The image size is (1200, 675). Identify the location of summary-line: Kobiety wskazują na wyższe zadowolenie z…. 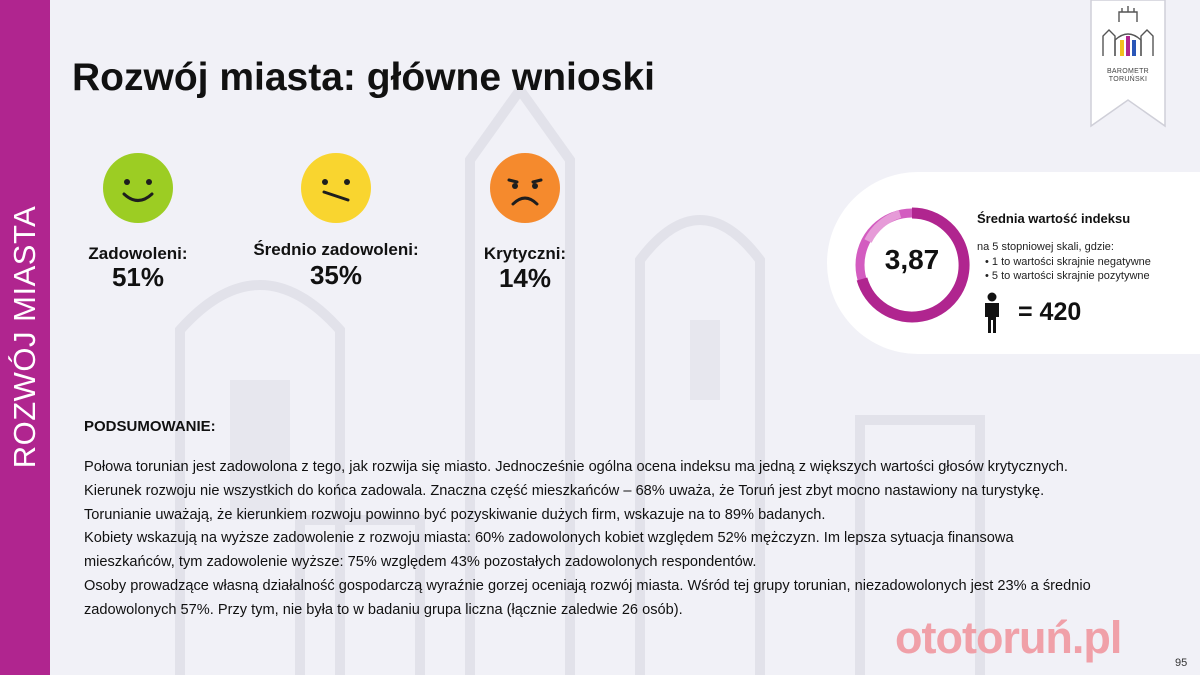
(549, 538).